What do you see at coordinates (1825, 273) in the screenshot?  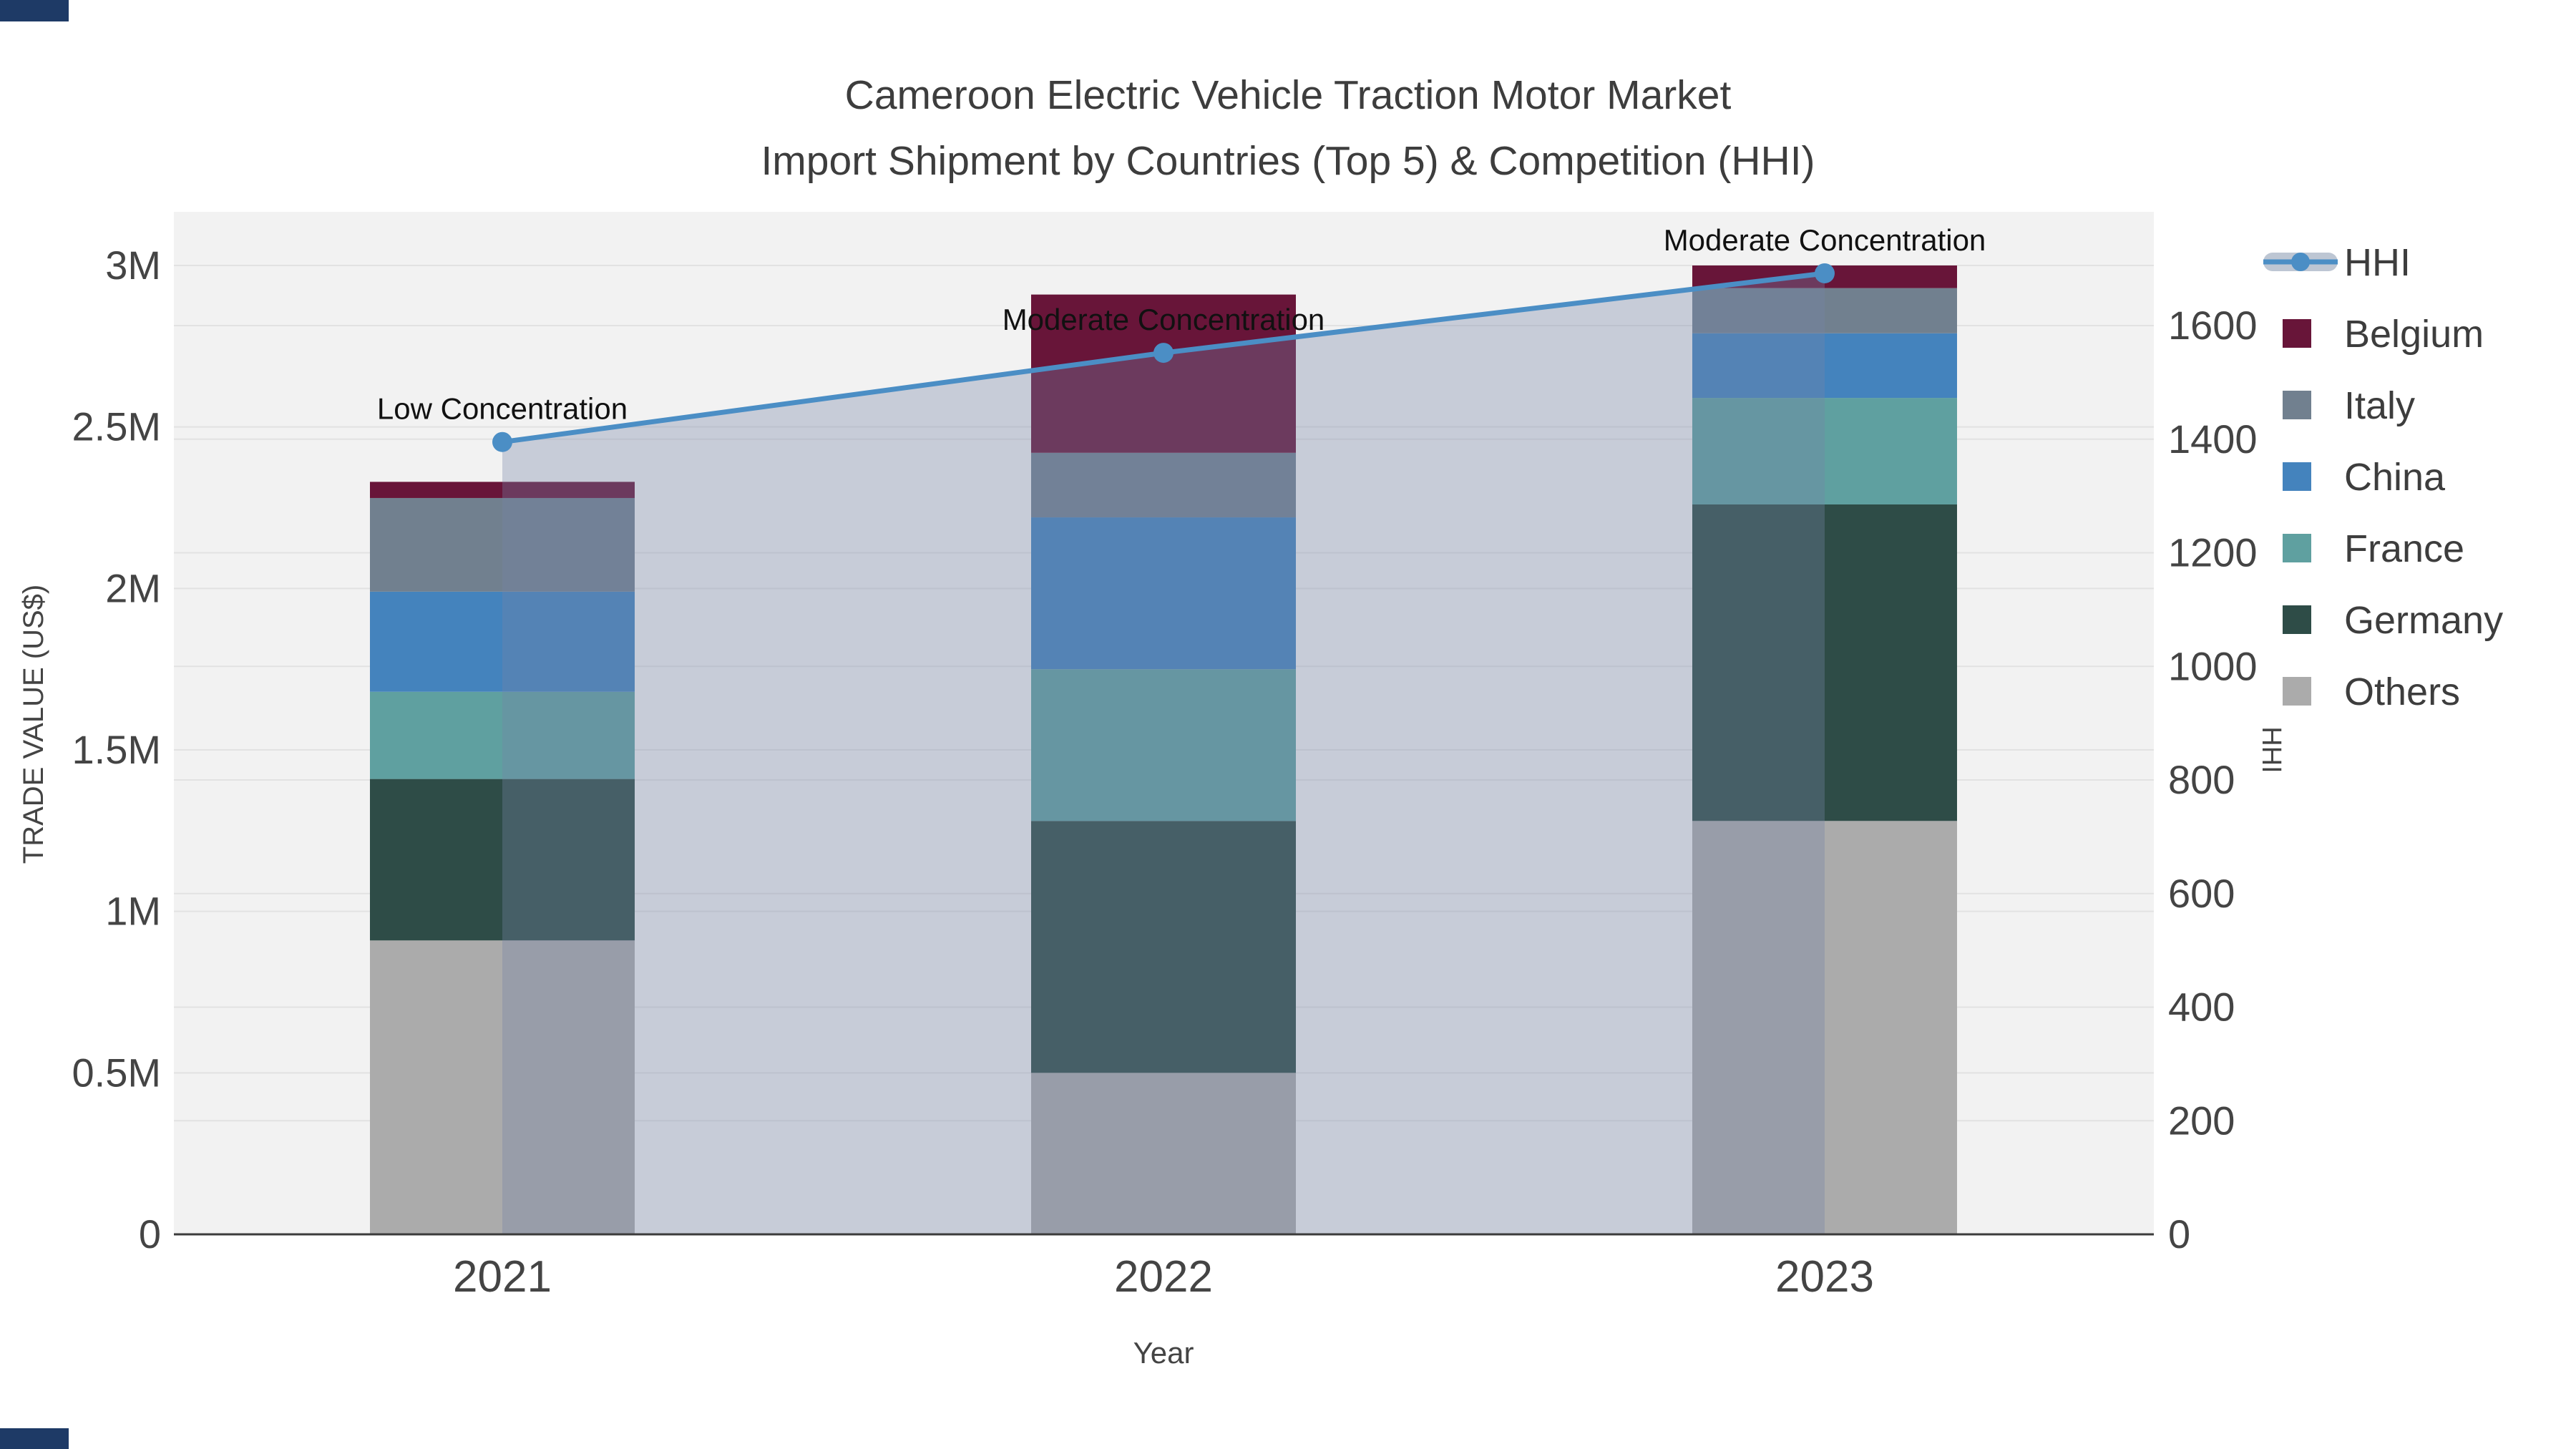 I see `hhi-marker-2023` at bounding box center [1825, 273].